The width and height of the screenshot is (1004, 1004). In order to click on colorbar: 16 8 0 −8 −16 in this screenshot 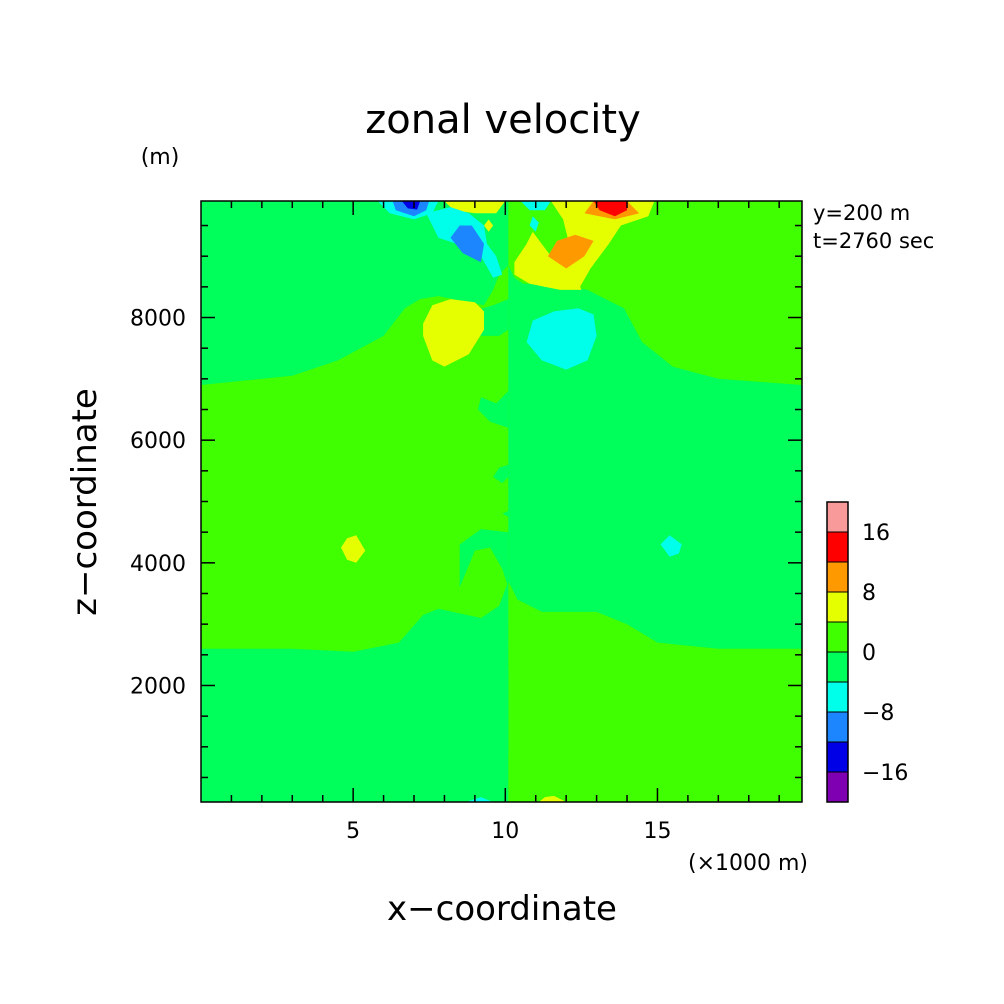, I will do `click(867, 652)`.